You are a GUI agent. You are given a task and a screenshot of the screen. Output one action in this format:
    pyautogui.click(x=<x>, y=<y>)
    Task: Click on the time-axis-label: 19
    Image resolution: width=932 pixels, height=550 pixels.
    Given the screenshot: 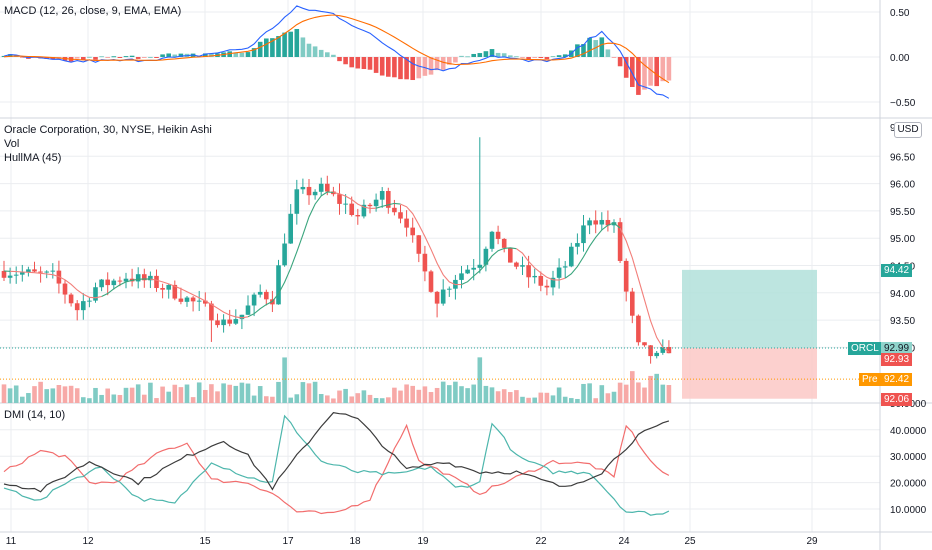 What is the action you would take?
    pyautogui.click(x=423, y=541)
    